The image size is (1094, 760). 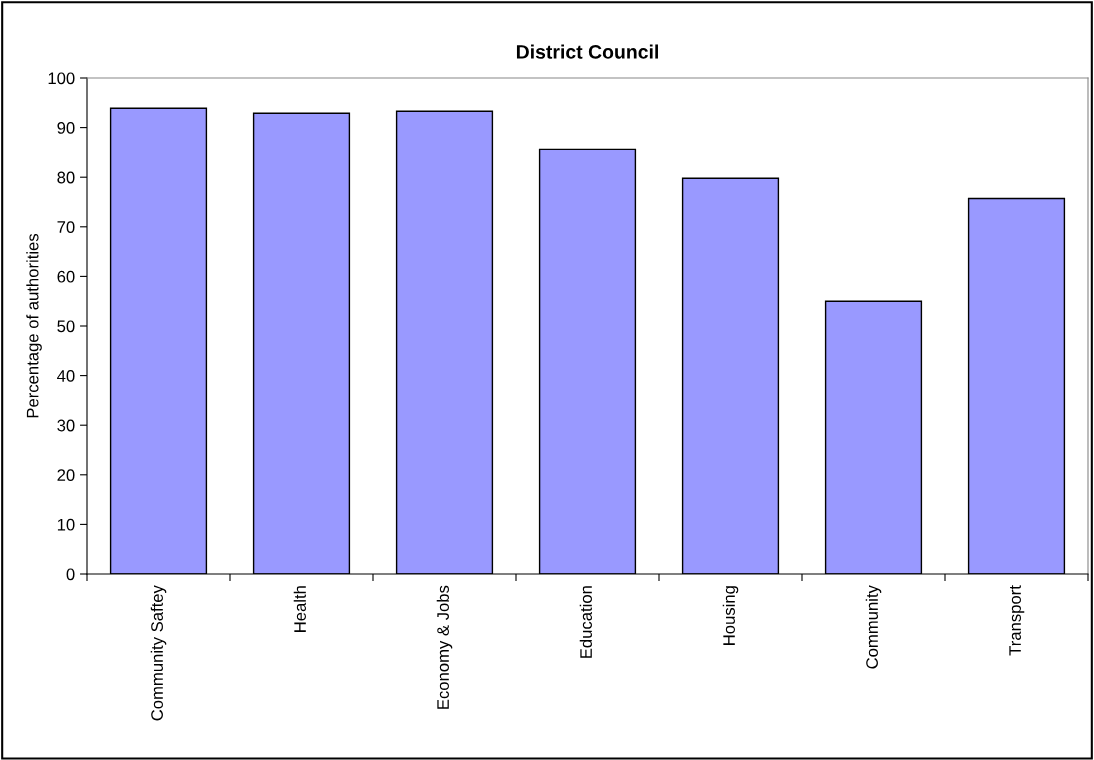 What do you see at coordinates (66, 227) in the screenshot?
I see `y-tick-label: 70` at bounding box center [66, 227].